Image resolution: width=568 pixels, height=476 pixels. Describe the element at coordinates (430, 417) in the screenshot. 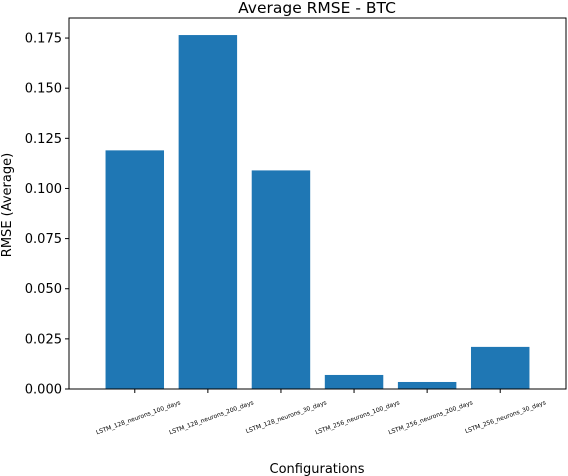

I see `x-tick-label: LSTM_256_neurons_200_days` at that location.